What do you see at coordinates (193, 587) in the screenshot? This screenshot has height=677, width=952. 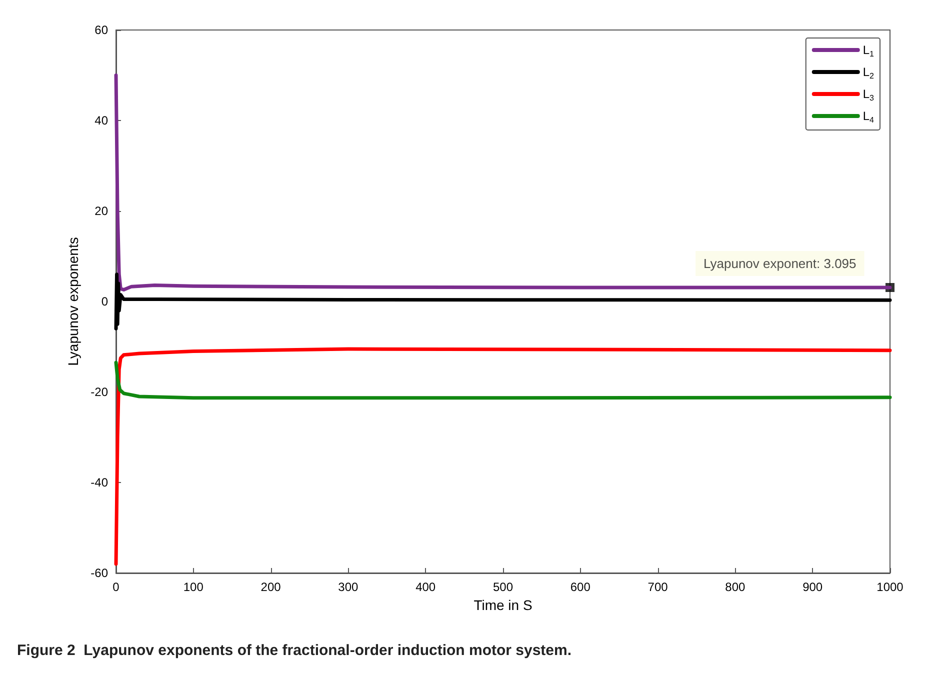 I see `x-tick-label: 100` at bounding box center [193, 587].